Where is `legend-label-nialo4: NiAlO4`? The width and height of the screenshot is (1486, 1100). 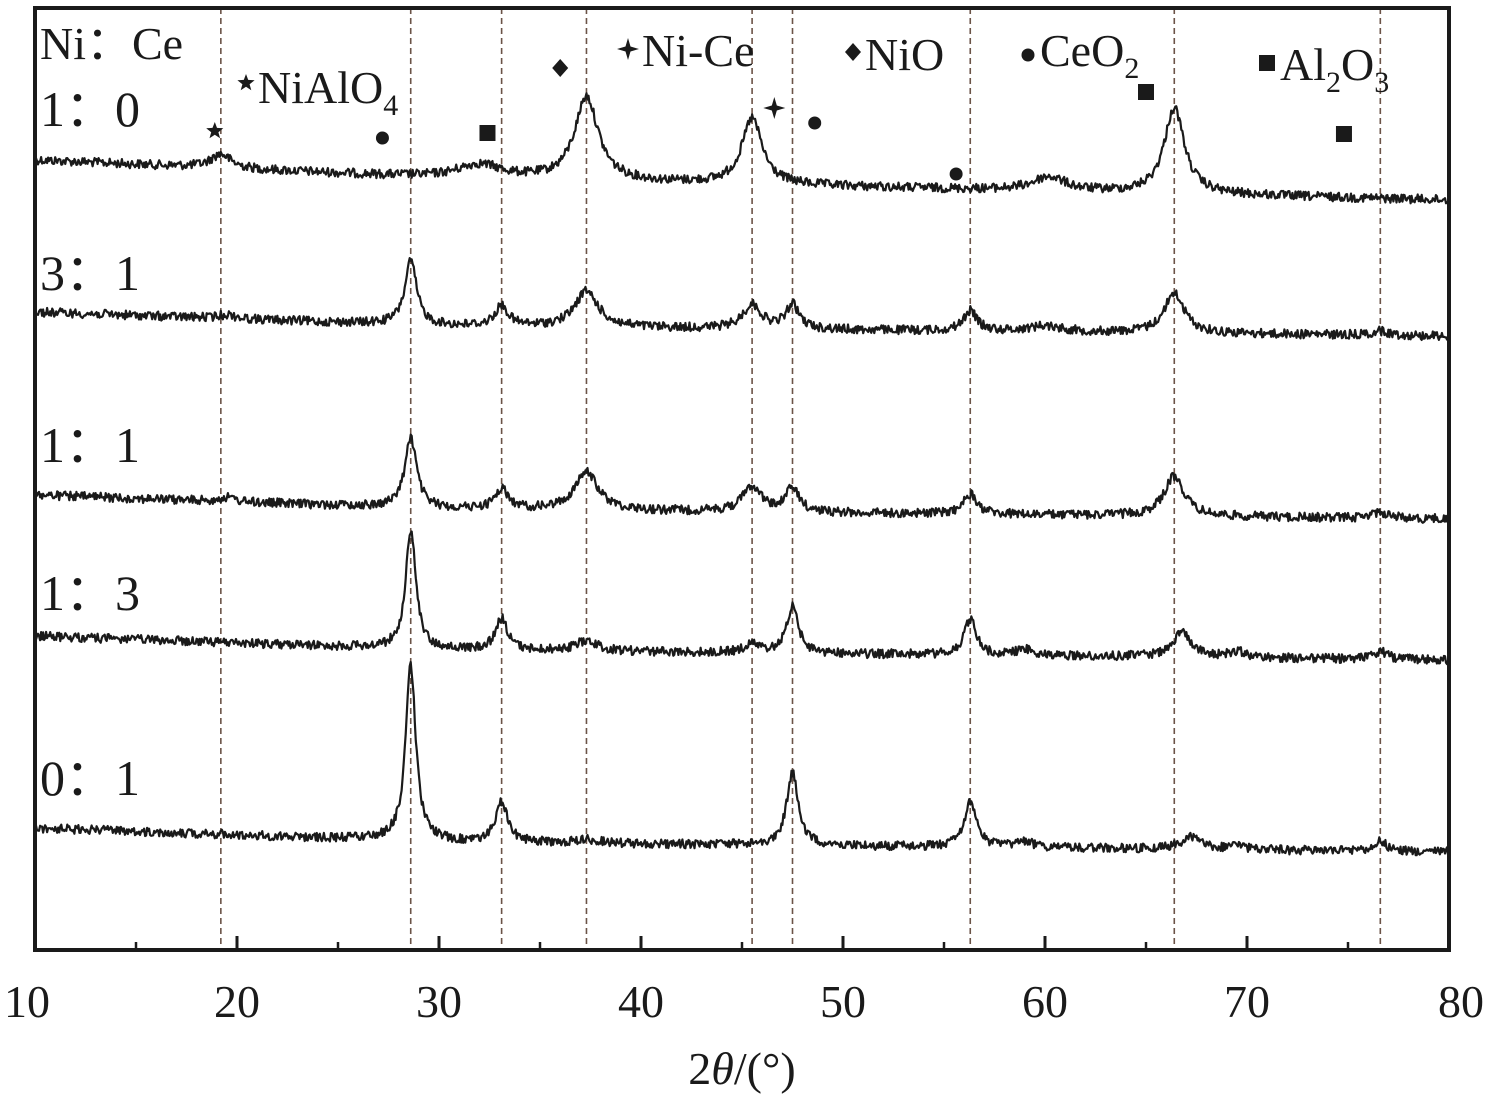
legend-label-nialo4: NiAlO4 is located at coordinates (328, 92).